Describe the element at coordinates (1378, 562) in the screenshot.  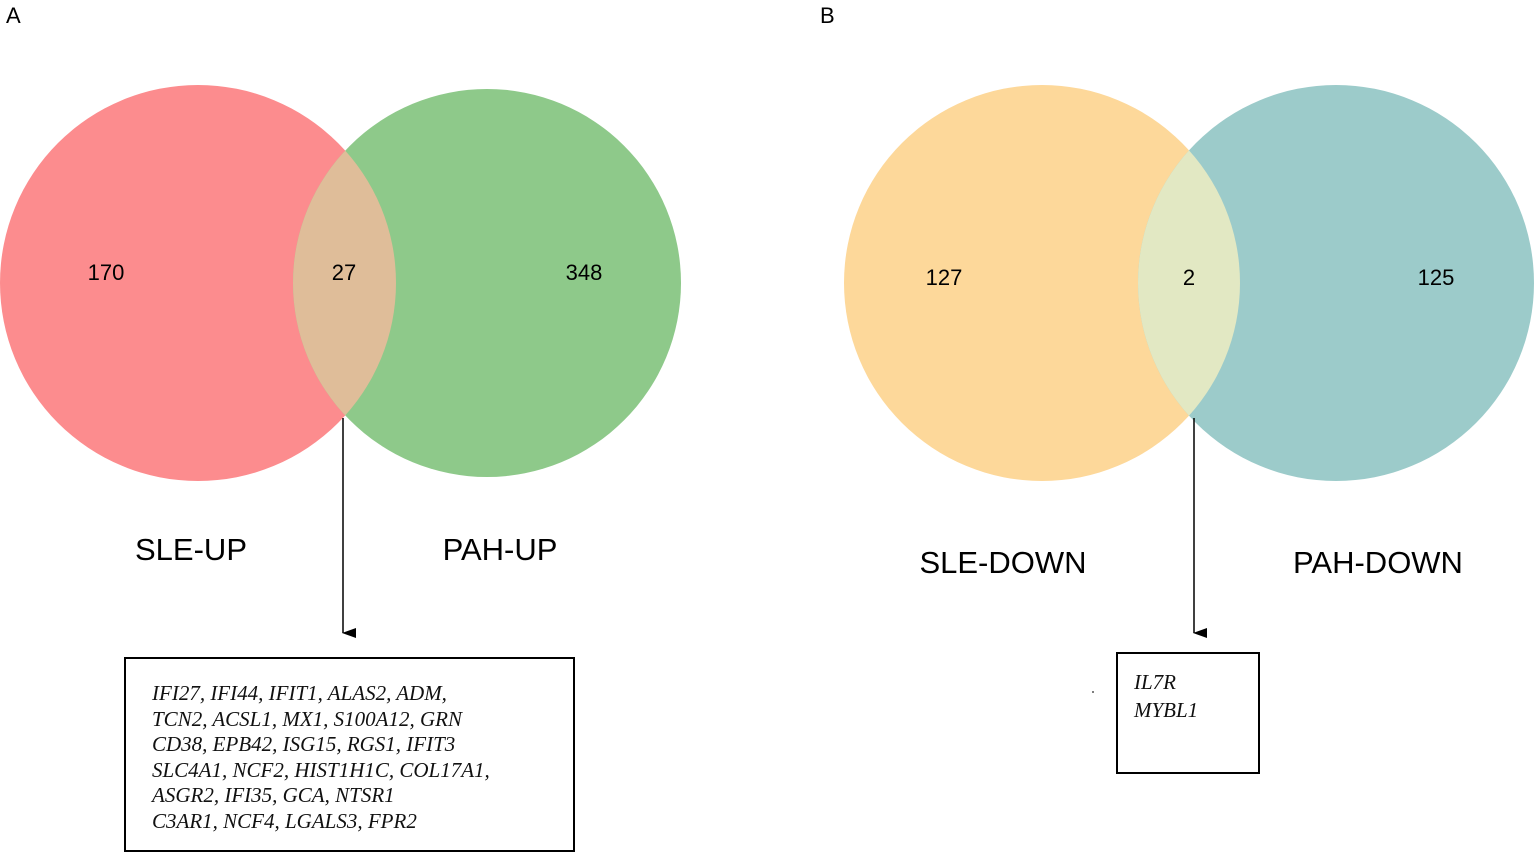
I see `pah-down-label: PAH-DOWN` at that location.